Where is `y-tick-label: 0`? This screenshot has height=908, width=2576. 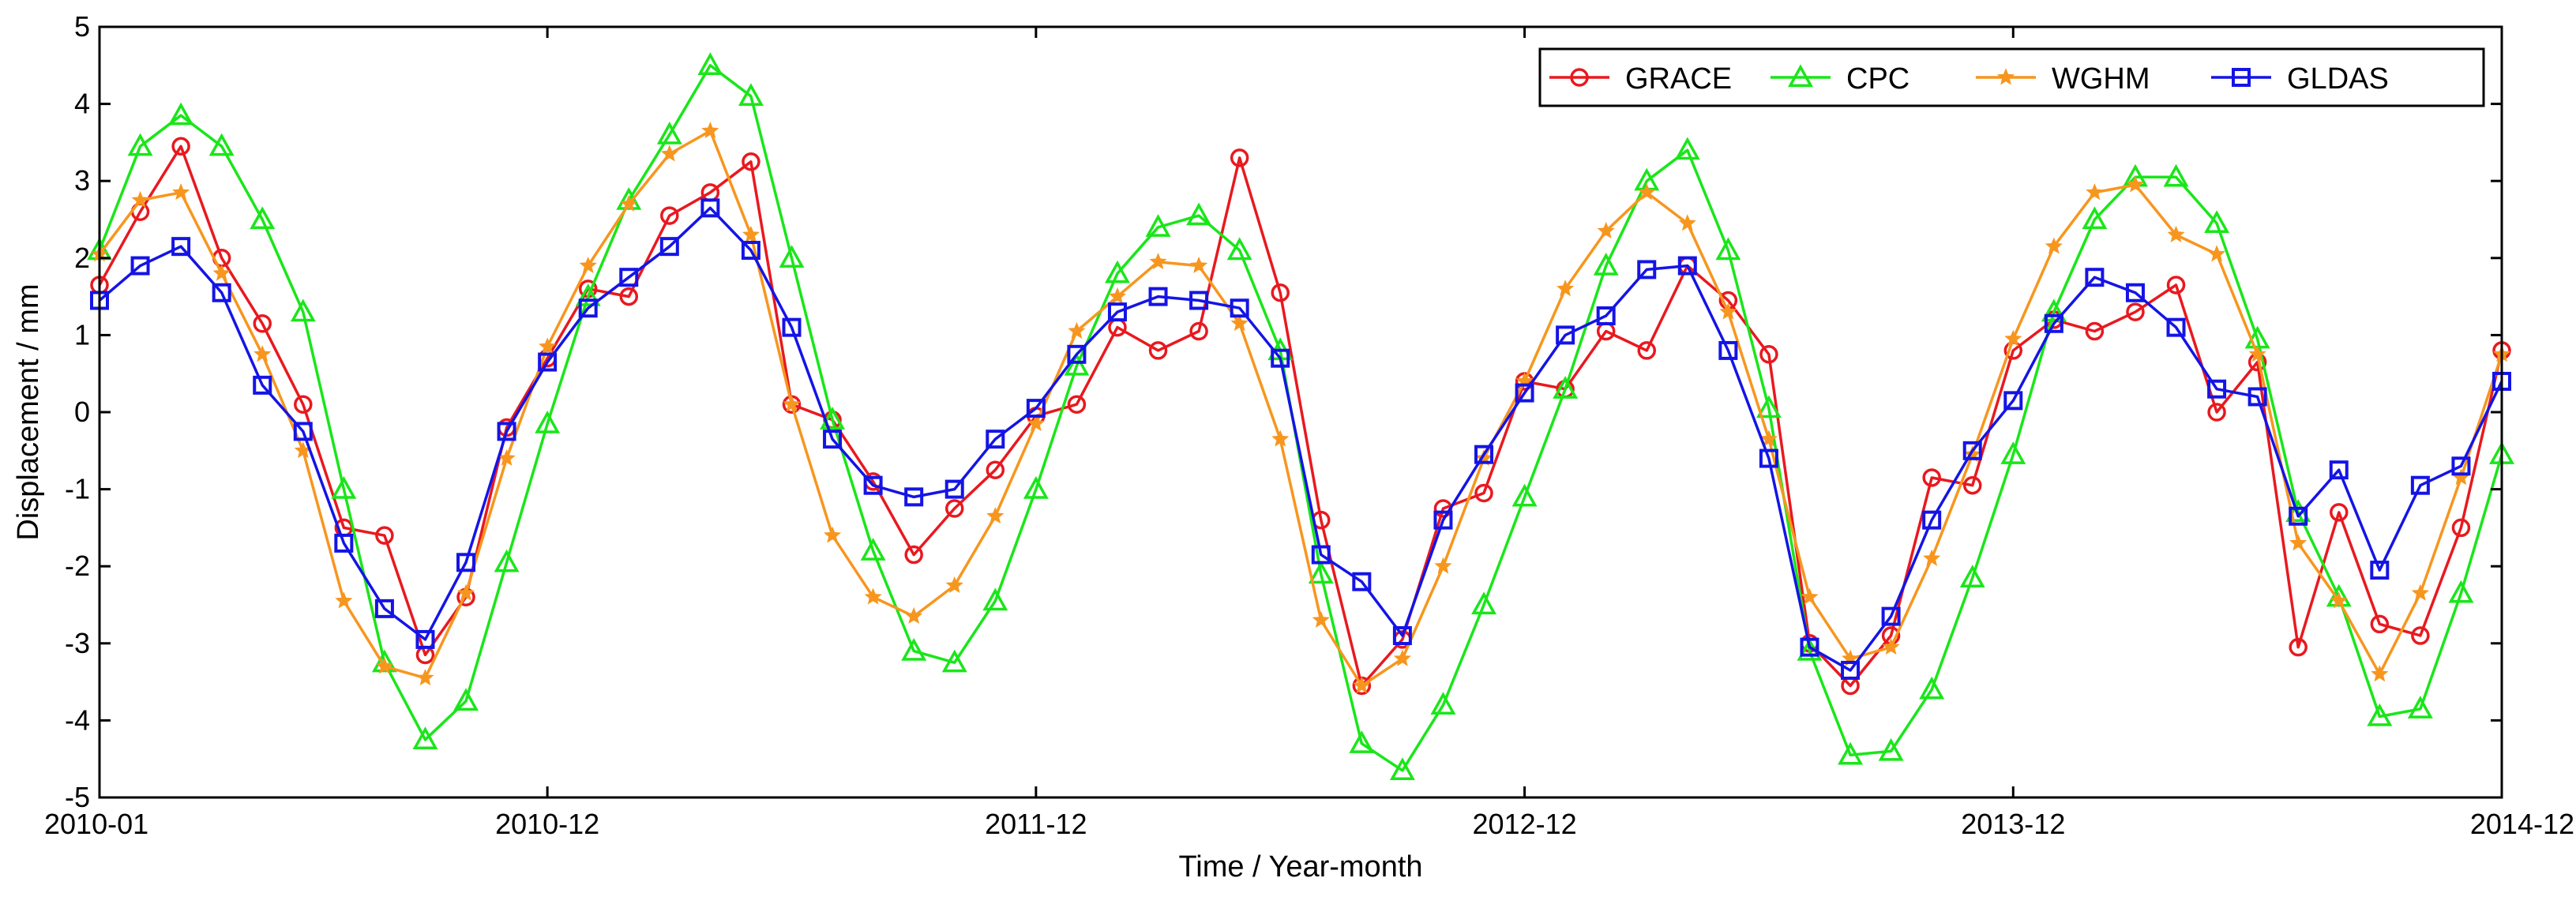 y-tick-label: 0 is located at coordinates (82, 412).